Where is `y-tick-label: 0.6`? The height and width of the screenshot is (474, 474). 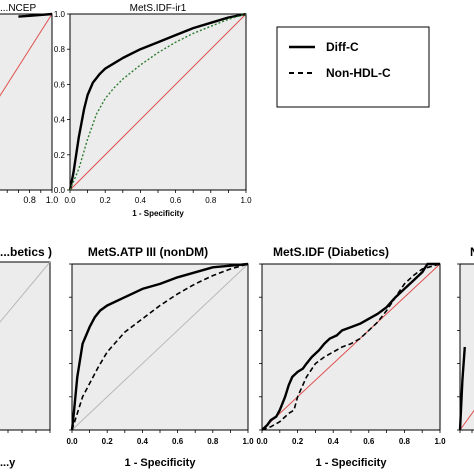 y-tick-label: 0.6 is located at coordinates (60, 84).